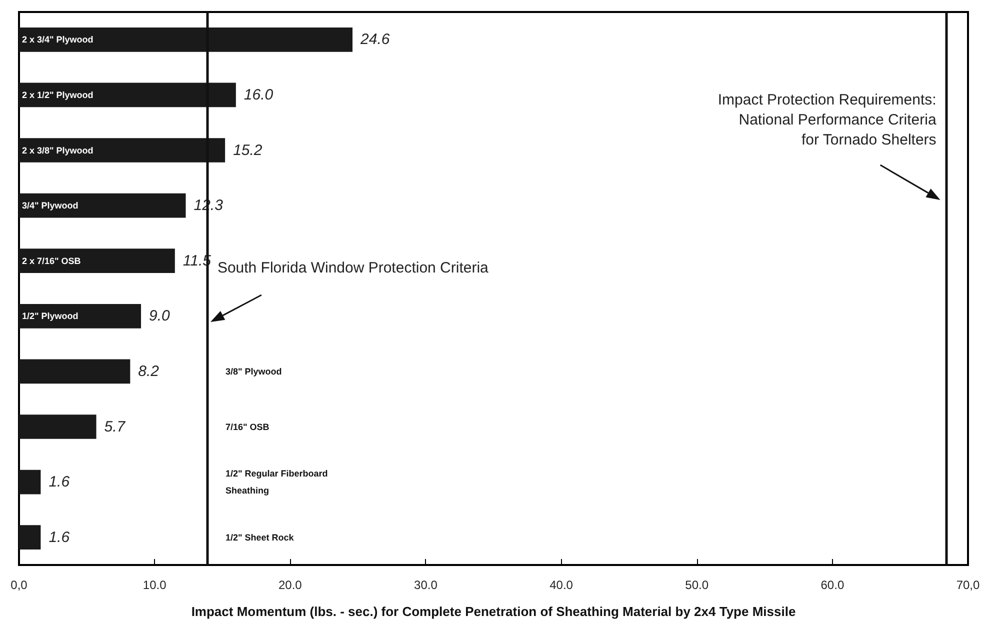 This screenshot has height=629, width=993. I want to click on data-label: 16.0, so click(259, 95).